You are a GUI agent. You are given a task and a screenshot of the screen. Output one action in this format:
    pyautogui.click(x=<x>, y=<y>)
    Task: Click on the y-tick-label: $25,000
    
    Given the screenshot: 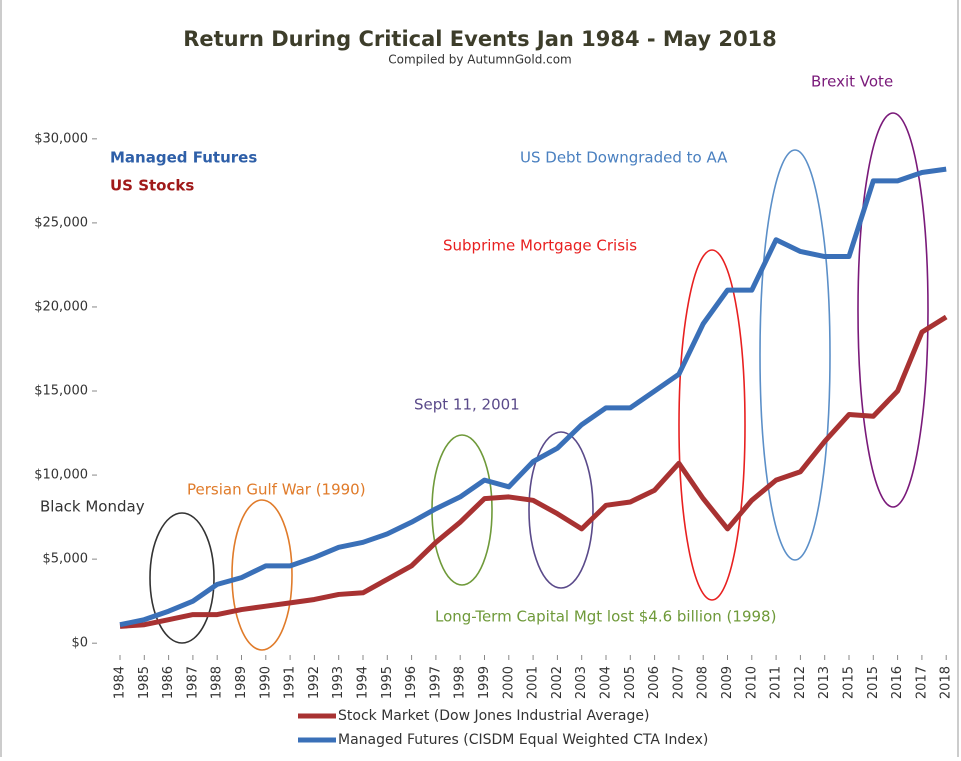 What is the action you would take?
    pyautogui.click(x=61, y=222)
    